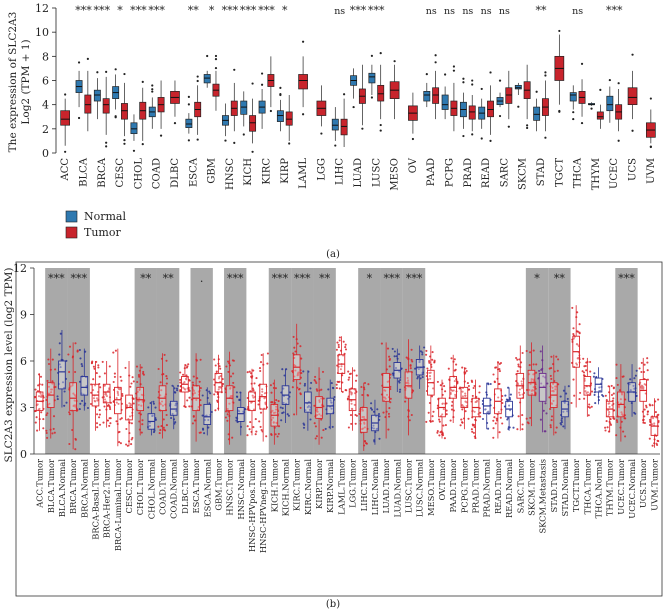 The height and width of the screenshot is (612, 666). I want to click on a-x-tick-label: KIRP, so click(285, 171).